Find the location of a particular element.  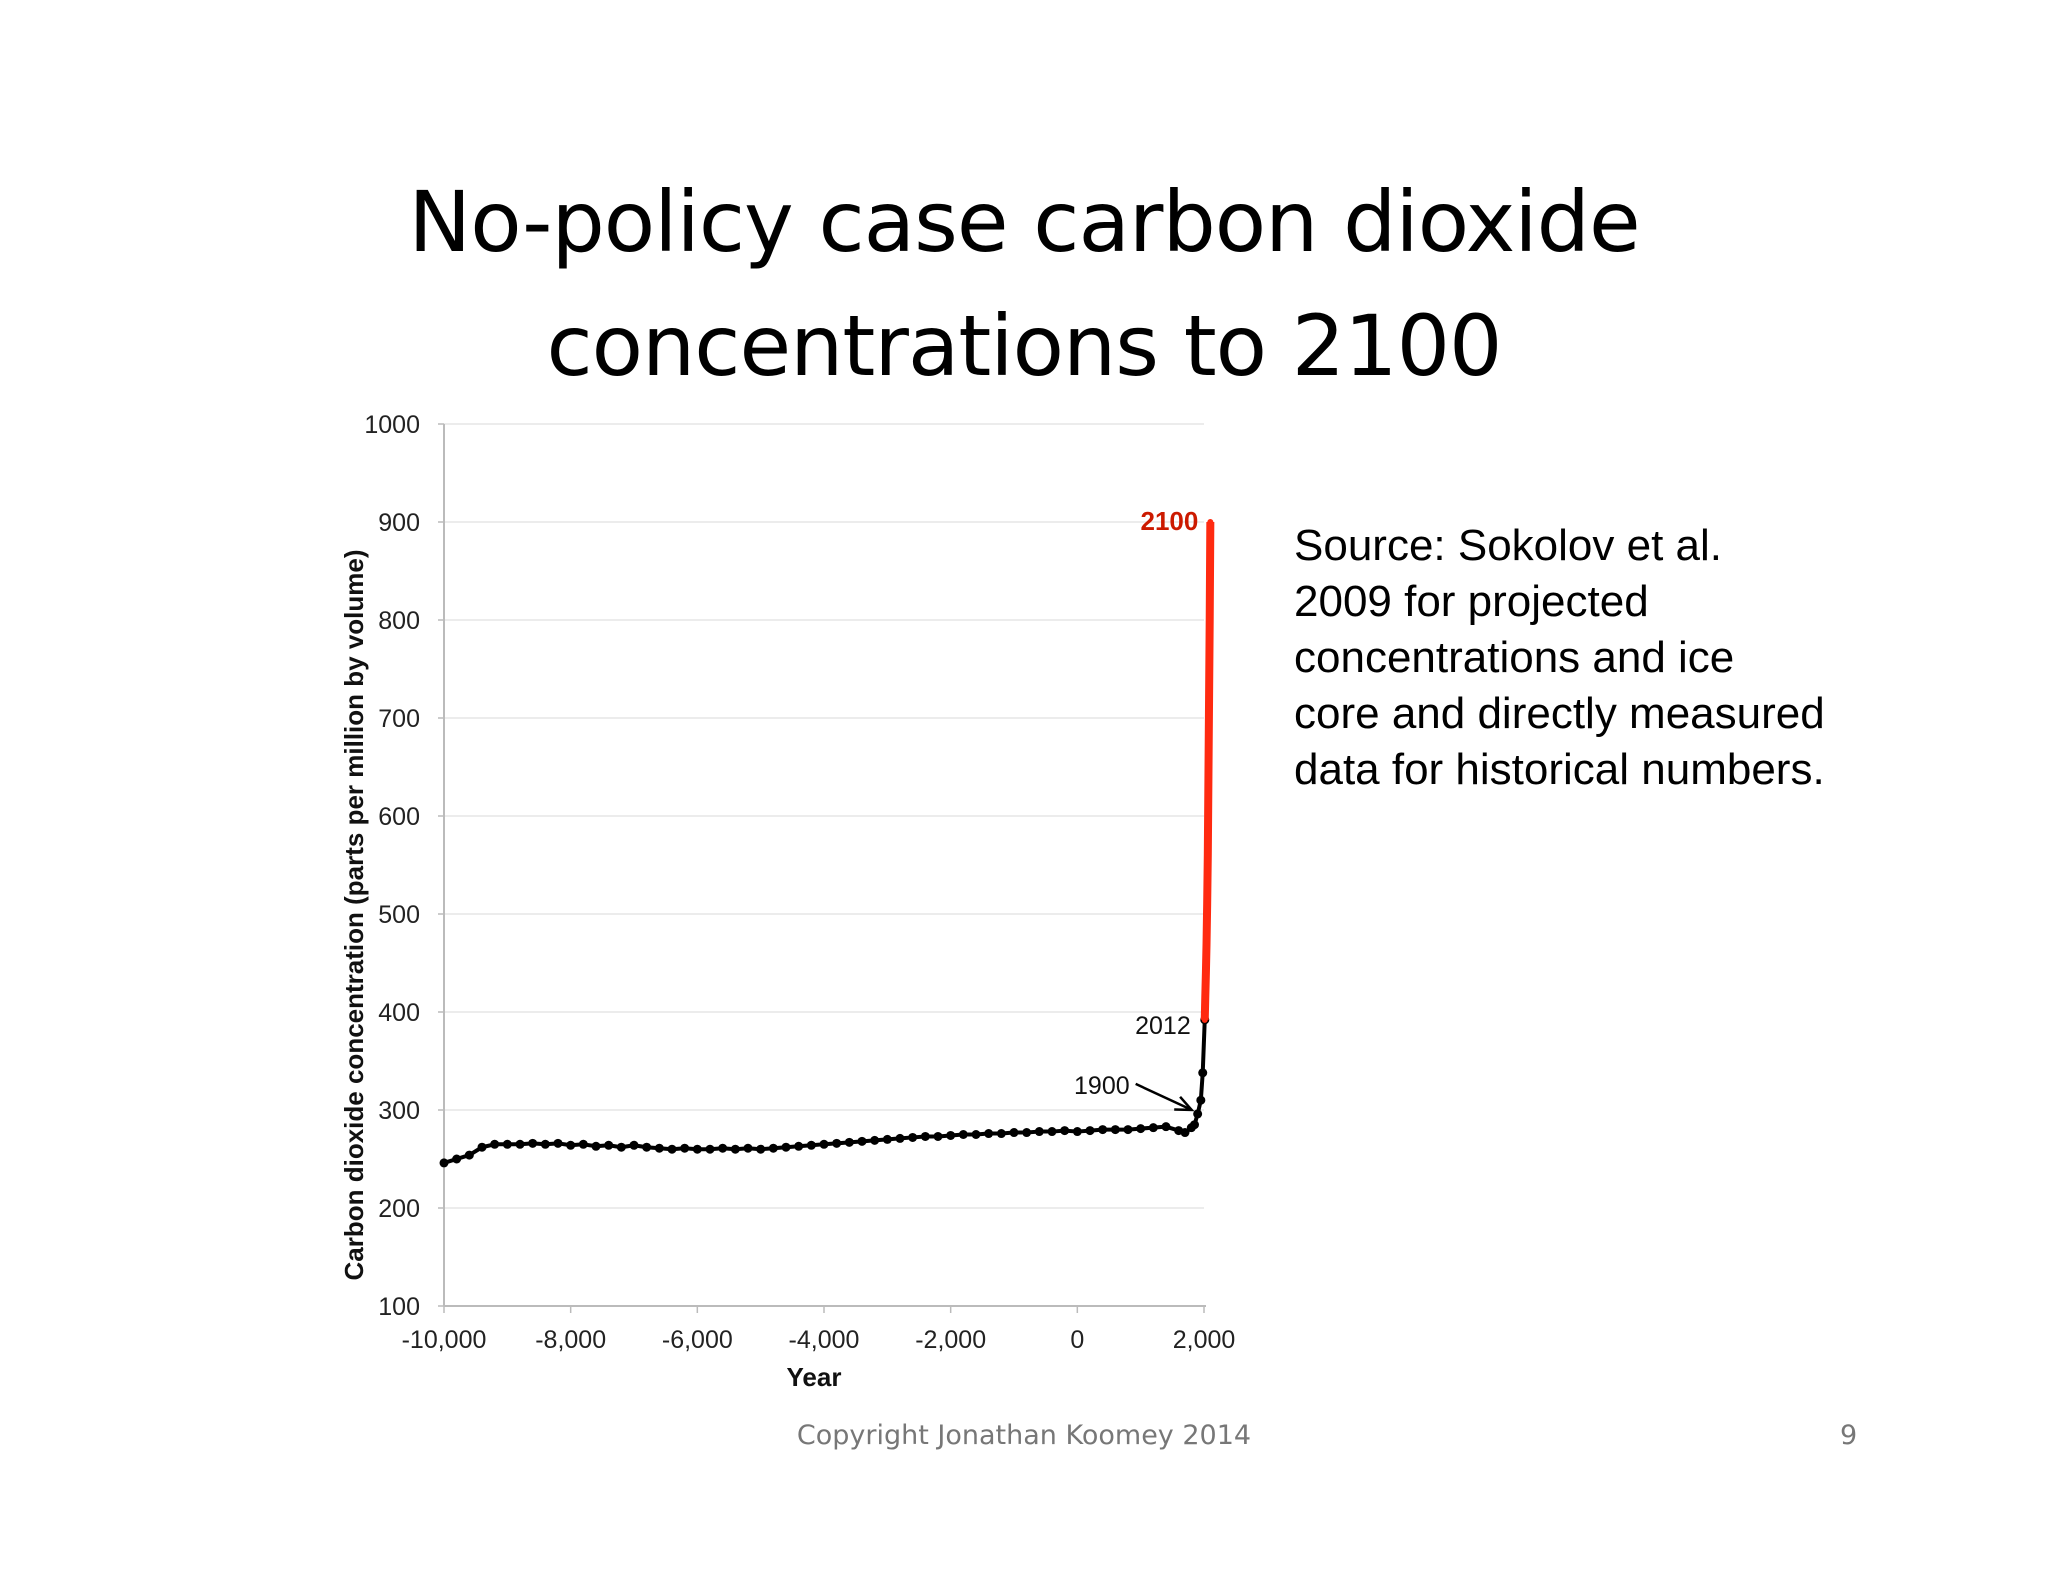

slide-title-line-1: No-policy case carbon dioxide is located at coordinates (1024, 222).